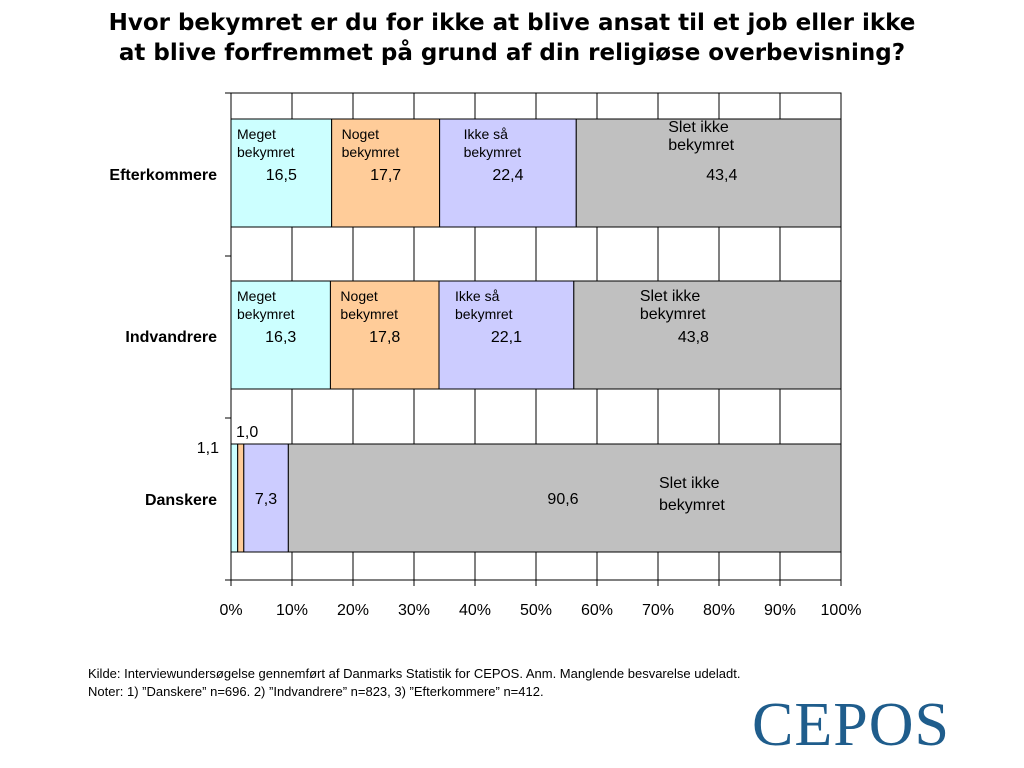  What do you see at coordinates (163, 175) in the screenshot?
I see `category-label: Efterkommere` at bounding box center [163, 175].